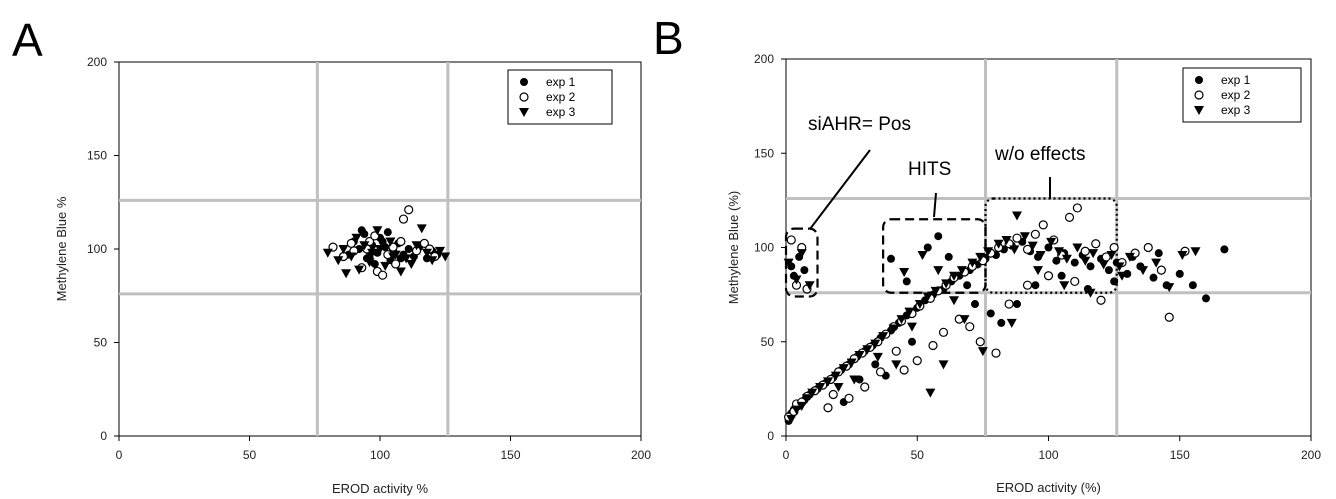  Describe the element at coordinates (250, 455) in the screenshot. I see `x-tick-label: 50` at that location.